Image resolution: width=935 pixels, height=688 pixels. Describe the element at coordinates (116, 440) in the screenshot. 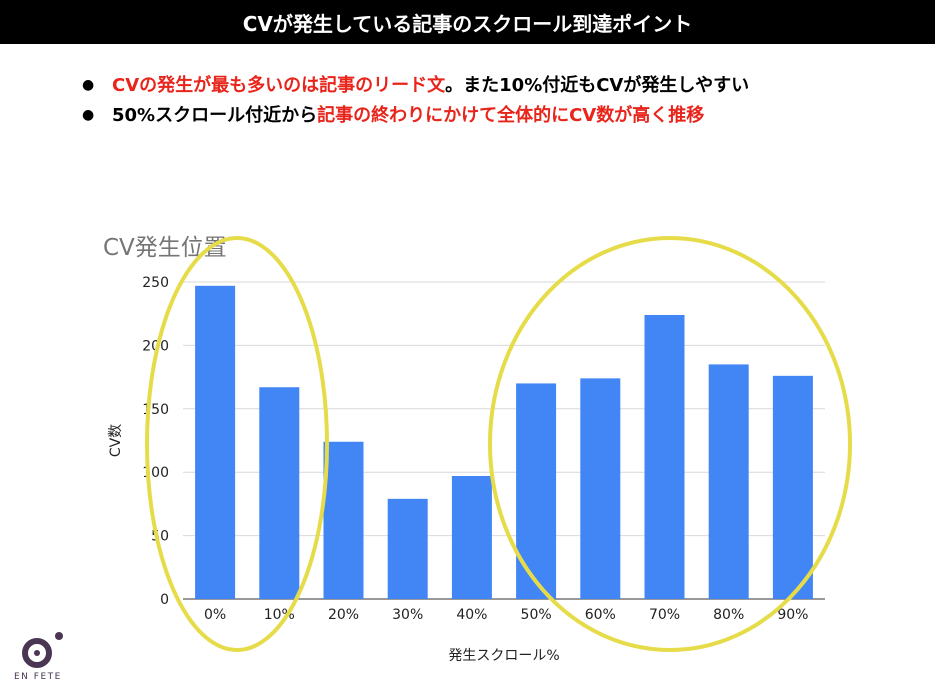

I see `y-axis-title: CV数` at that location.